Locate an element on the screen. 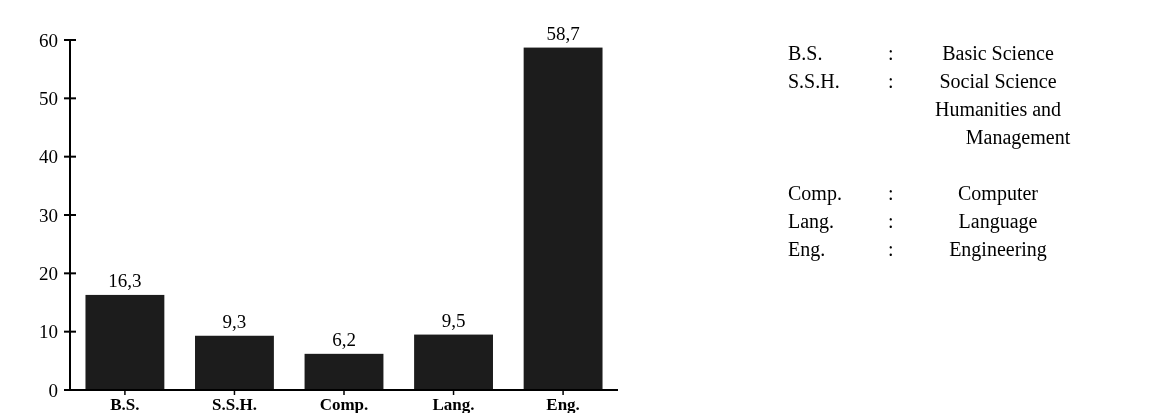 Image resolution: width=1151 pixels, height=413 pixels. y-tick-label: 50 is located at coordinates (48, 98).